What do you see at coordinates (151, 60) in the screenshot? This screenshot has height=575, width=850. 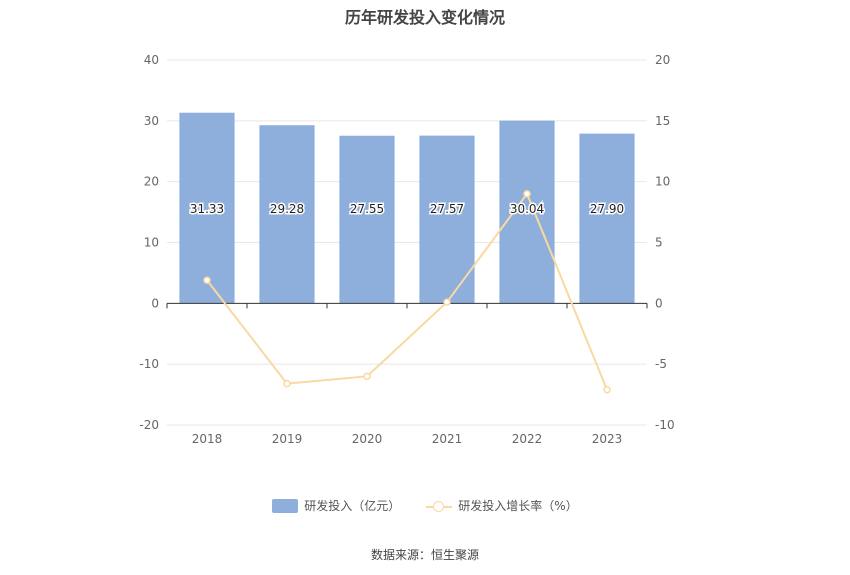 I see `y-left-tick-label: 40` at bounding box center [151, 60].